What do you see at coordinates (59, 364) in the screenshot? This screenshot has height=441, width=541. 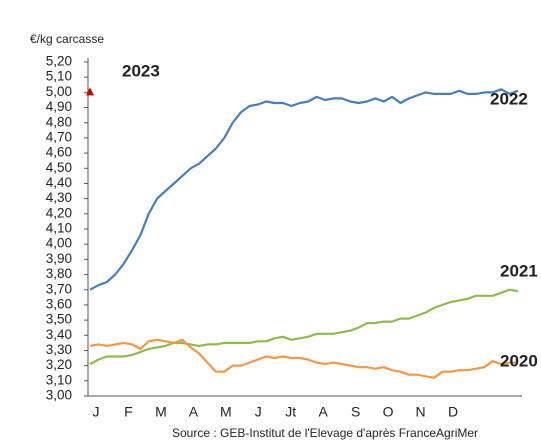 I see `y-tick-label: 3,20` at bounding box center [59, 364].